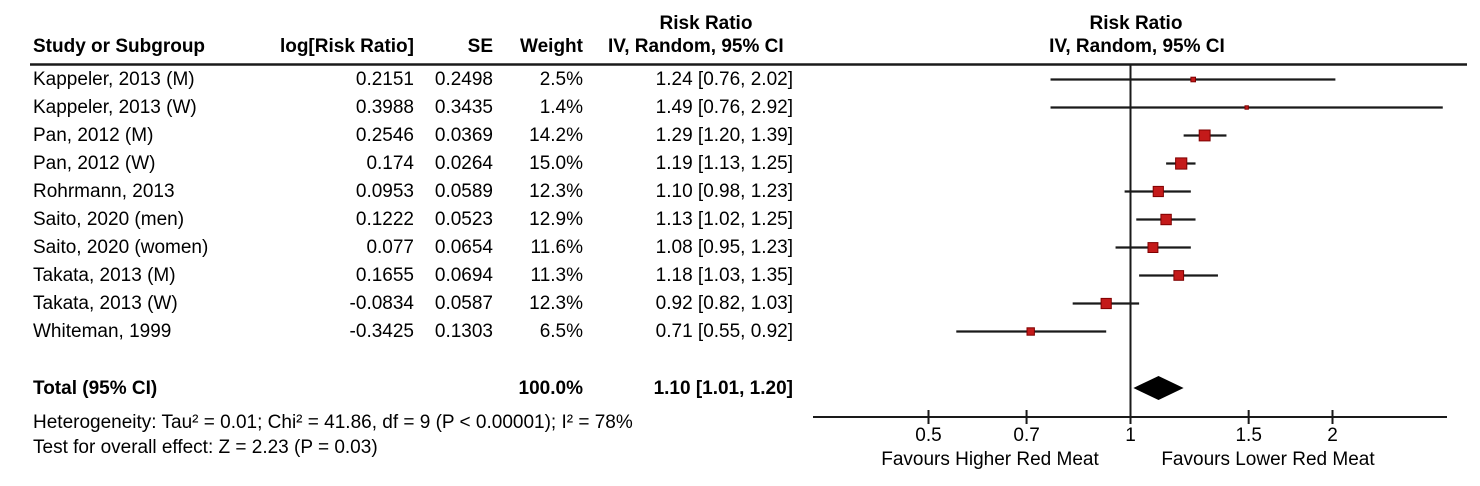 The height and width of the screenshot is (486, 1480). I want to click on log-rr-value: 0.3988, so click(384, 107).